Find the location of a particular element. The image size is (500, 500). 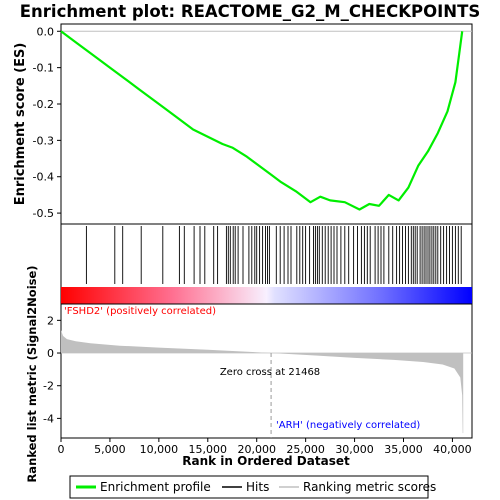

es-y-tick-label: -0.3 is located at coordinates (43, 140).